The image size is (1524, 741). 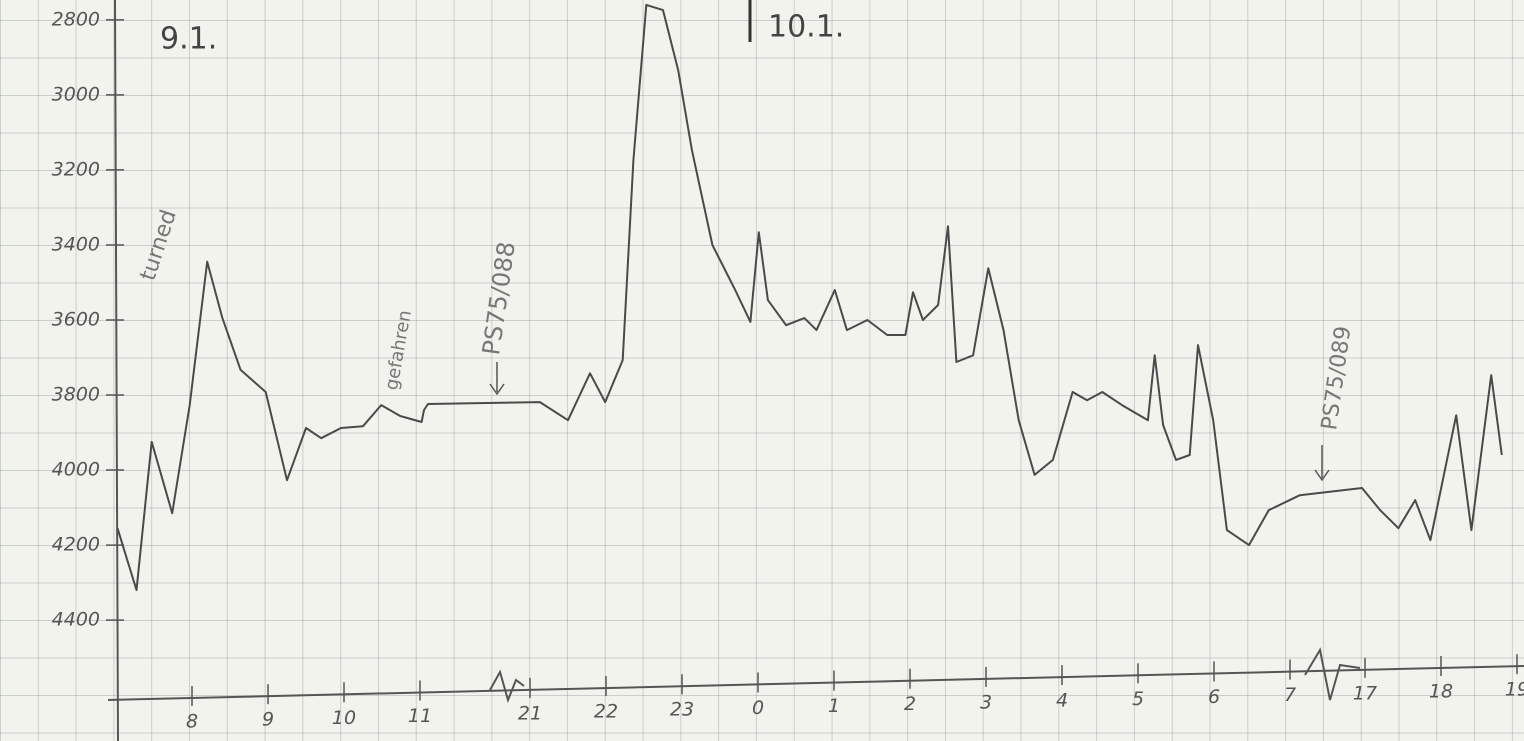 I want to click on x-tick-label: 6, so click(x=1214, y=697).